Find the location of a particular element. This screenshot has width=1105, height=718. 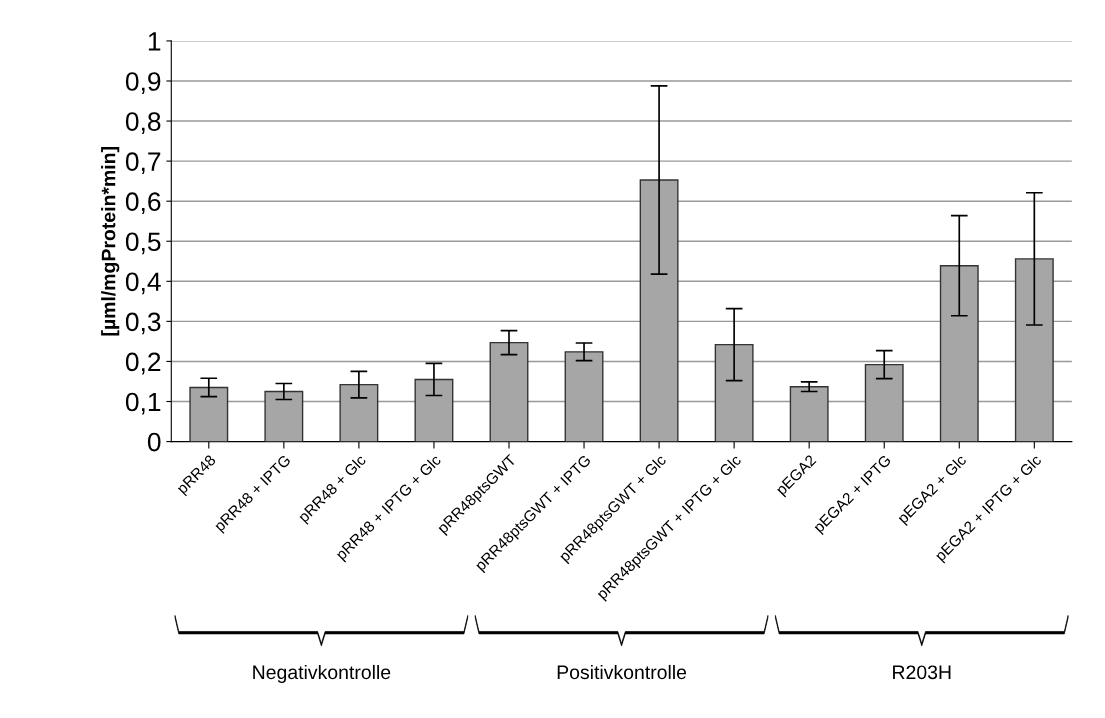

y-tick-label: 0,1 is located at coordinates (143, 403).